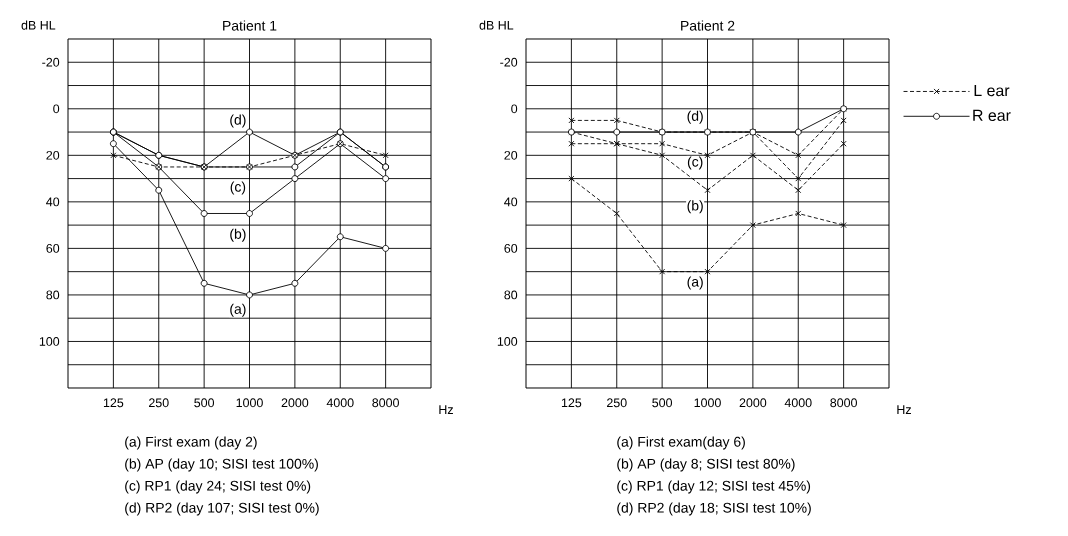 This screenshot has height=536, width=1068. What do you see at coordinates (708, 25) in the screenshot?
I see `chart-title: Patient 2` at bounding box center [708, 25].